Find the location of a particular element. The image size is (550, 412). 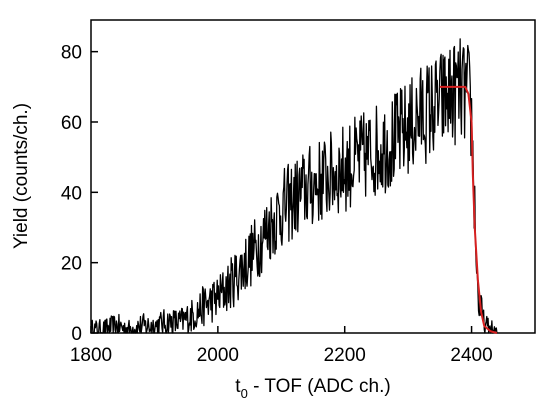

x-axis-ticks: 1800 2000 2200 2400 is located at coordinates (281, 346).